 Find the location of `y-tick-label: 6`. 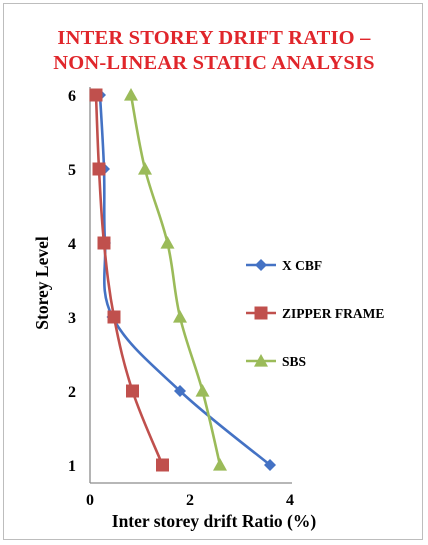

y-tick-label: 6 is located at coordinates (72, 96).